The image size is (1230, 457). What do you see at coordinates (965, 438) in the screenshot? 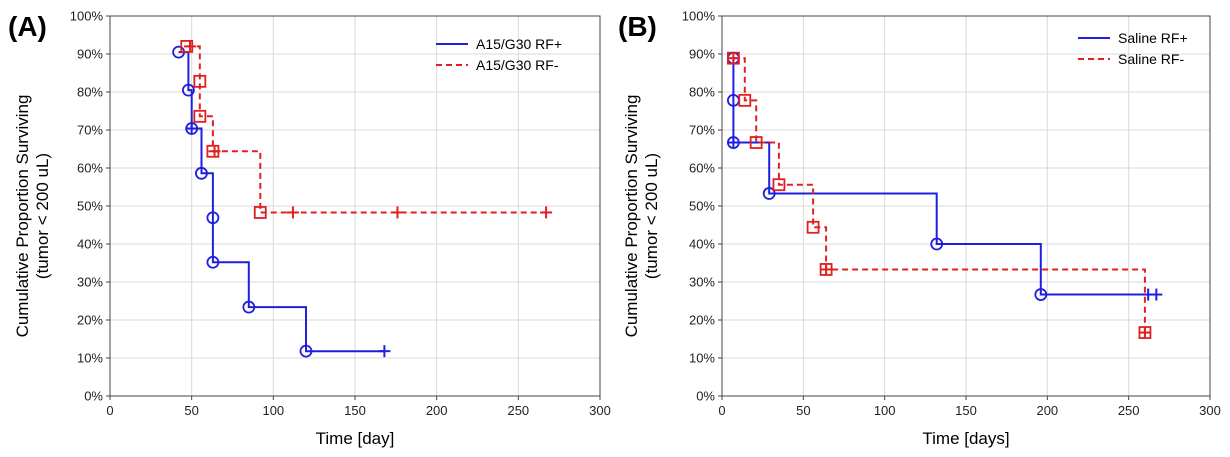
I see `x-axis-title: Time [days]` at bounding box center [965, 438].